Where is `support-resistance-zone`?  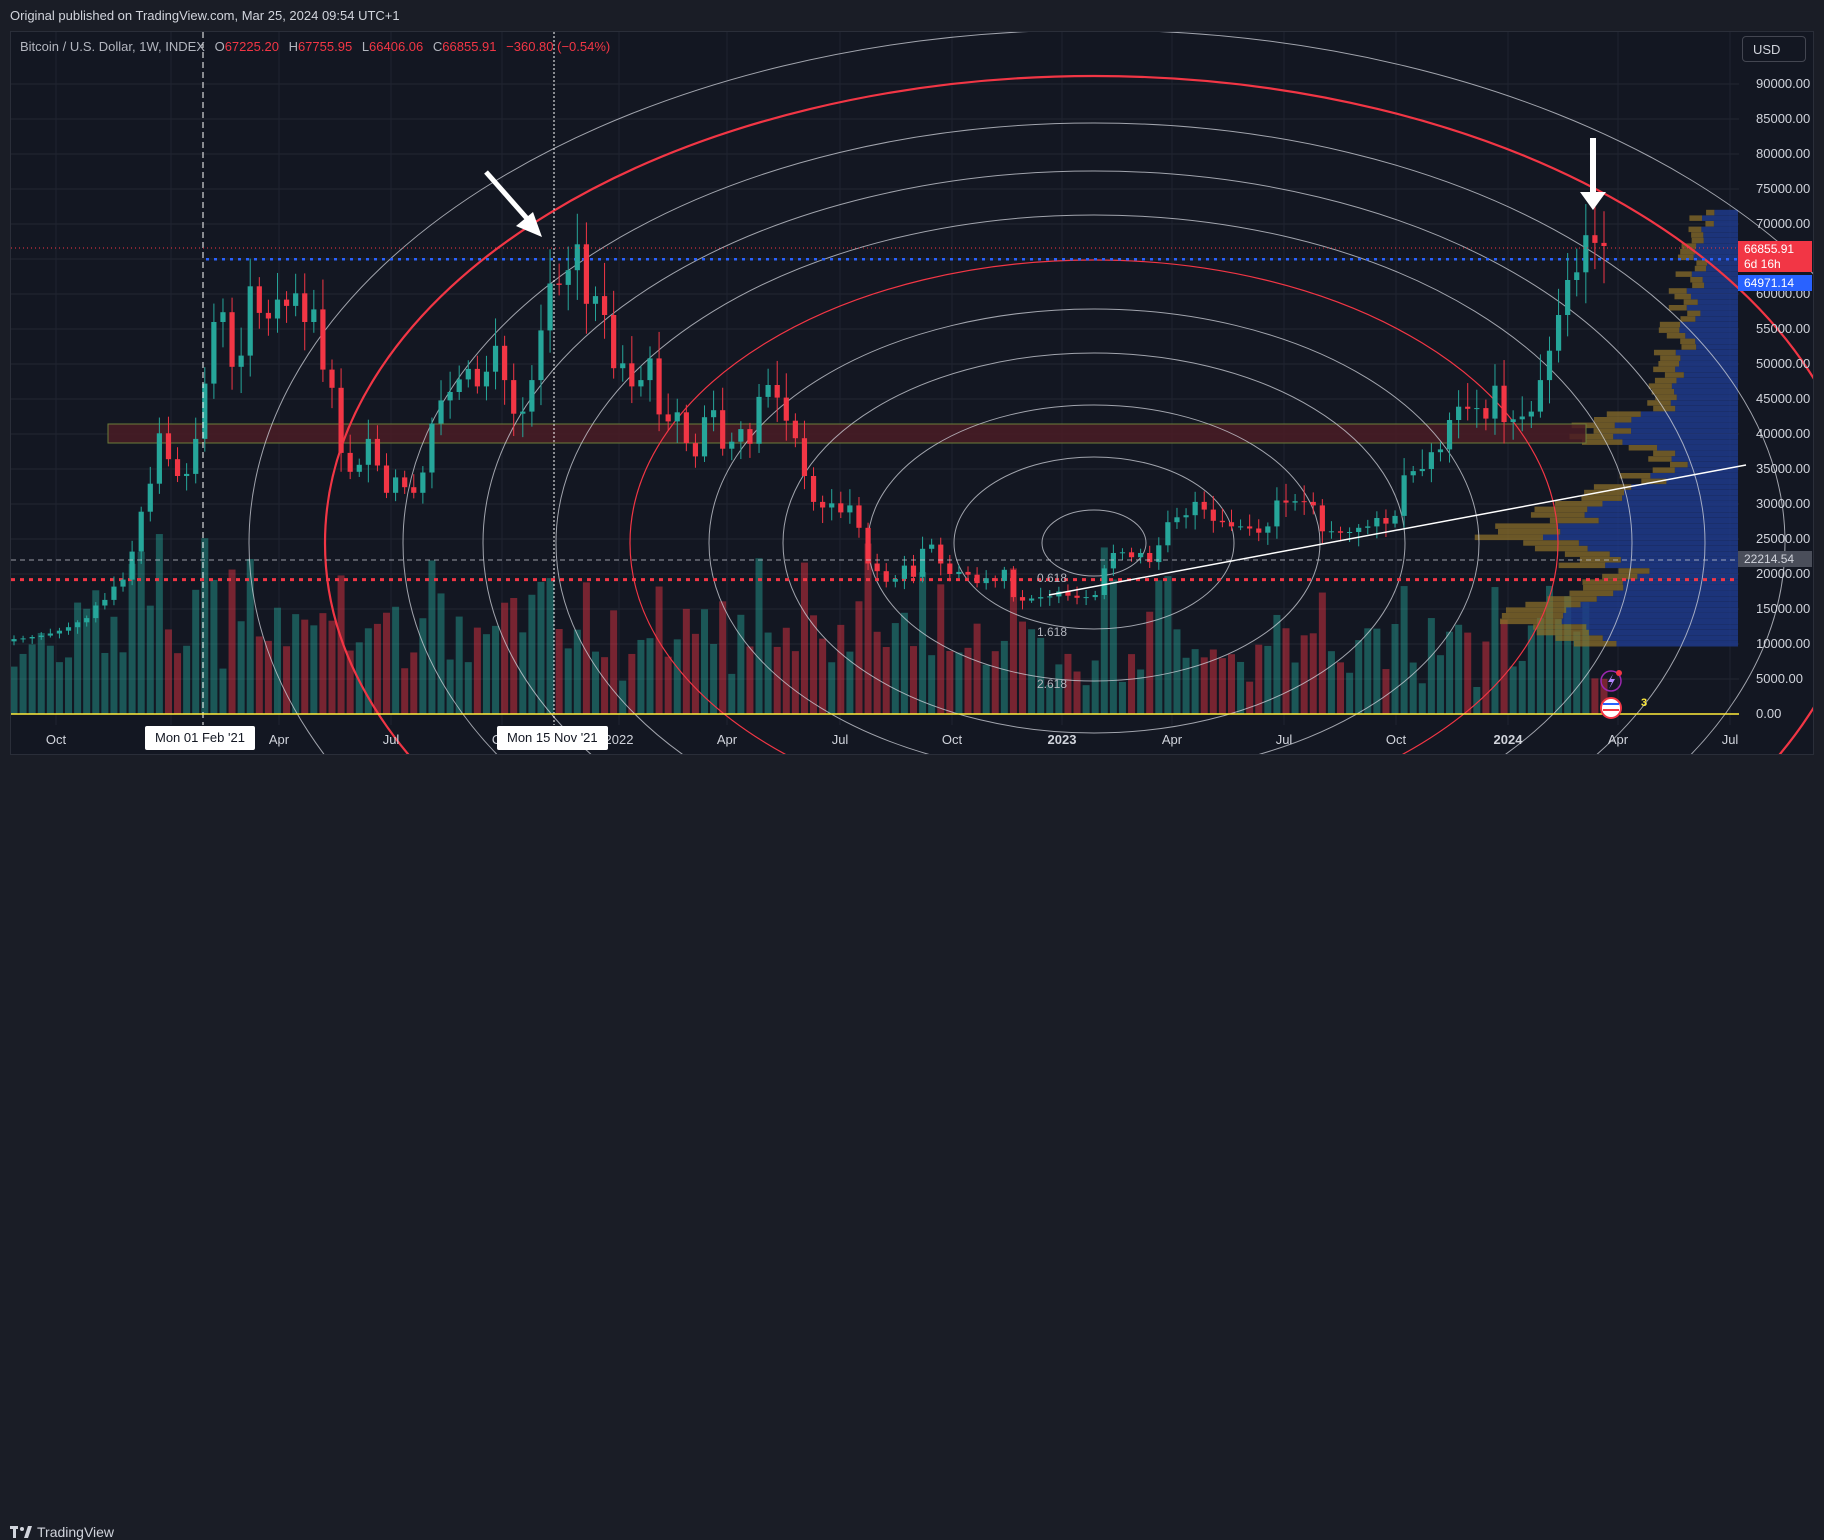
support-resistance-zone is located at coordinates (847, 433).